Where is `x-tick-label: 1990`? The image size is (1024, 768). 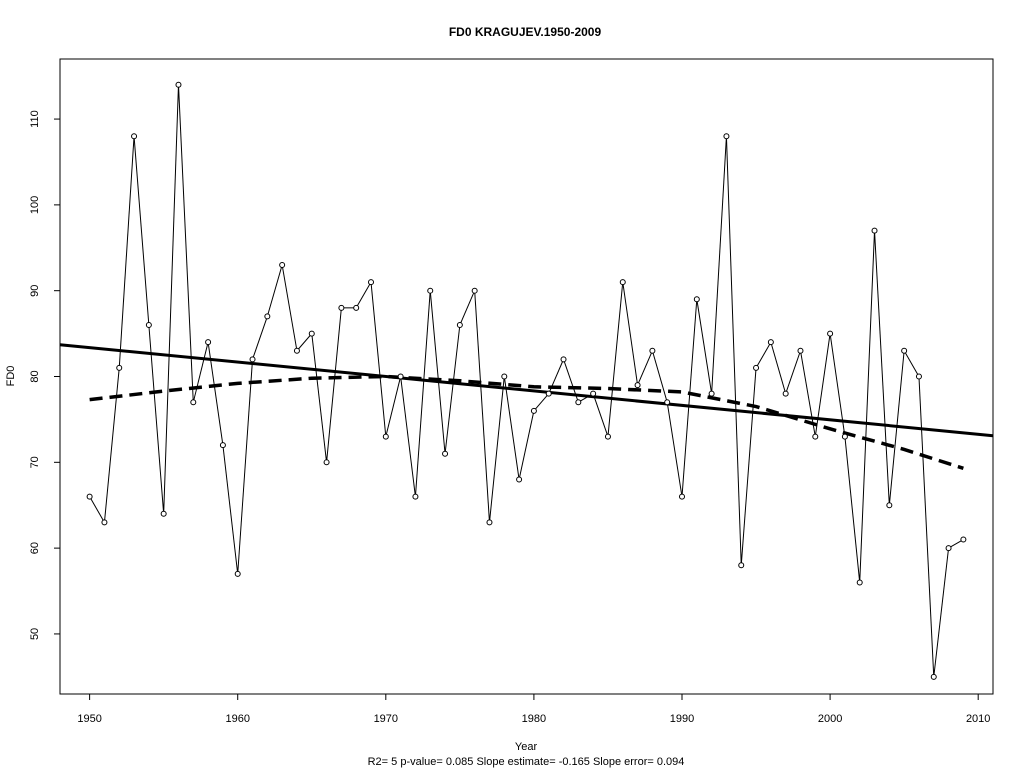
x-tick-label: 1990 is located at coordinates (682, 719).